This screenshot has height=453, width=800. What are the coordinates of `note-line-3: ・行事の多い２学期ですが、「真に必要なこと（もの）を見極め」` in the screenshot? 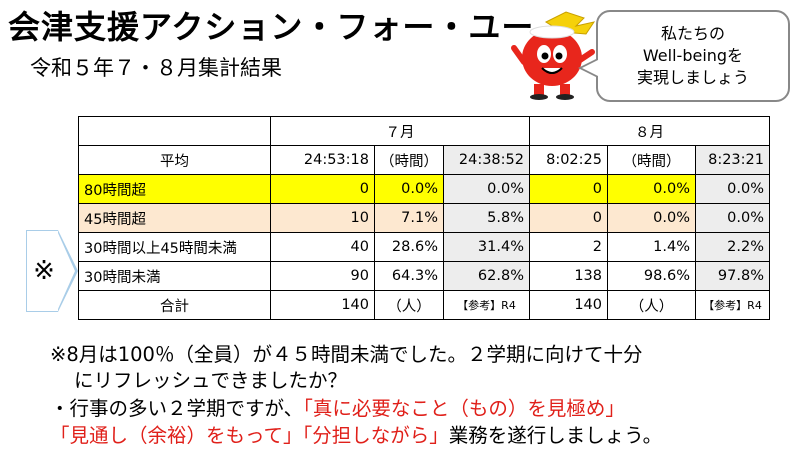 It's located at (337, 409).